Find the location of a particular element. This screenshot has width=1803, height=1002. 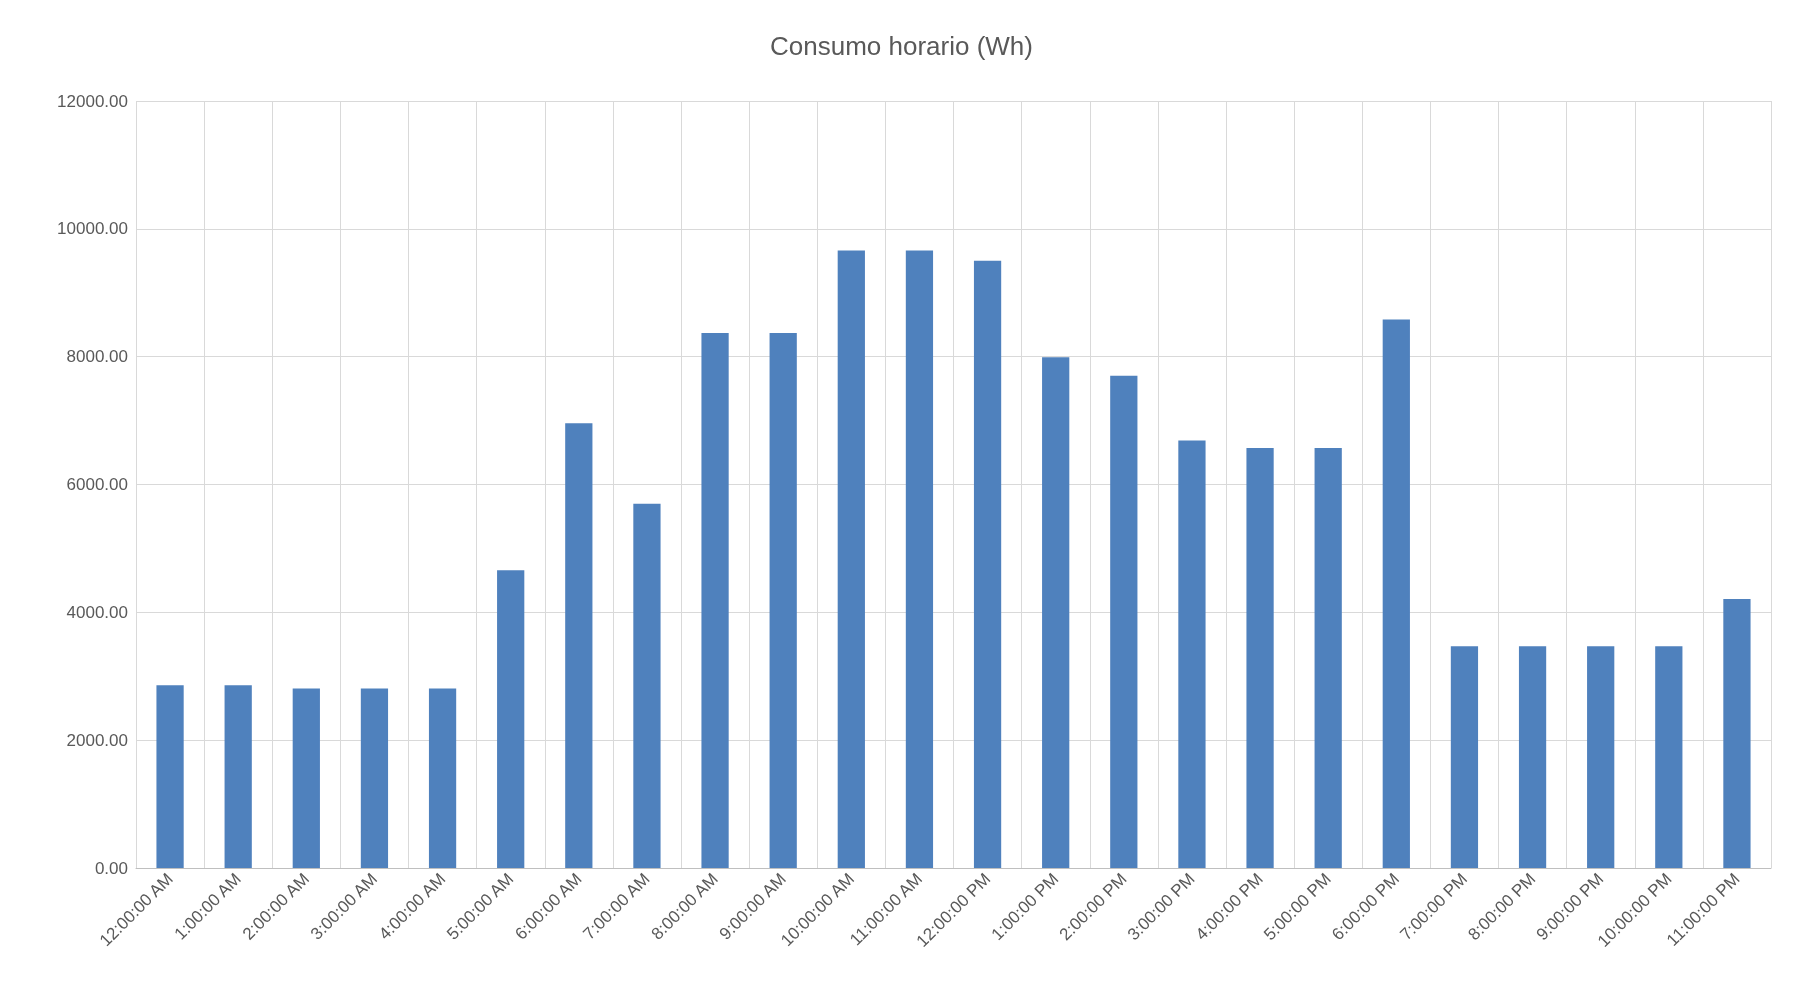

y-tick-label: 2000.00 is located at coordinates (97, 740).